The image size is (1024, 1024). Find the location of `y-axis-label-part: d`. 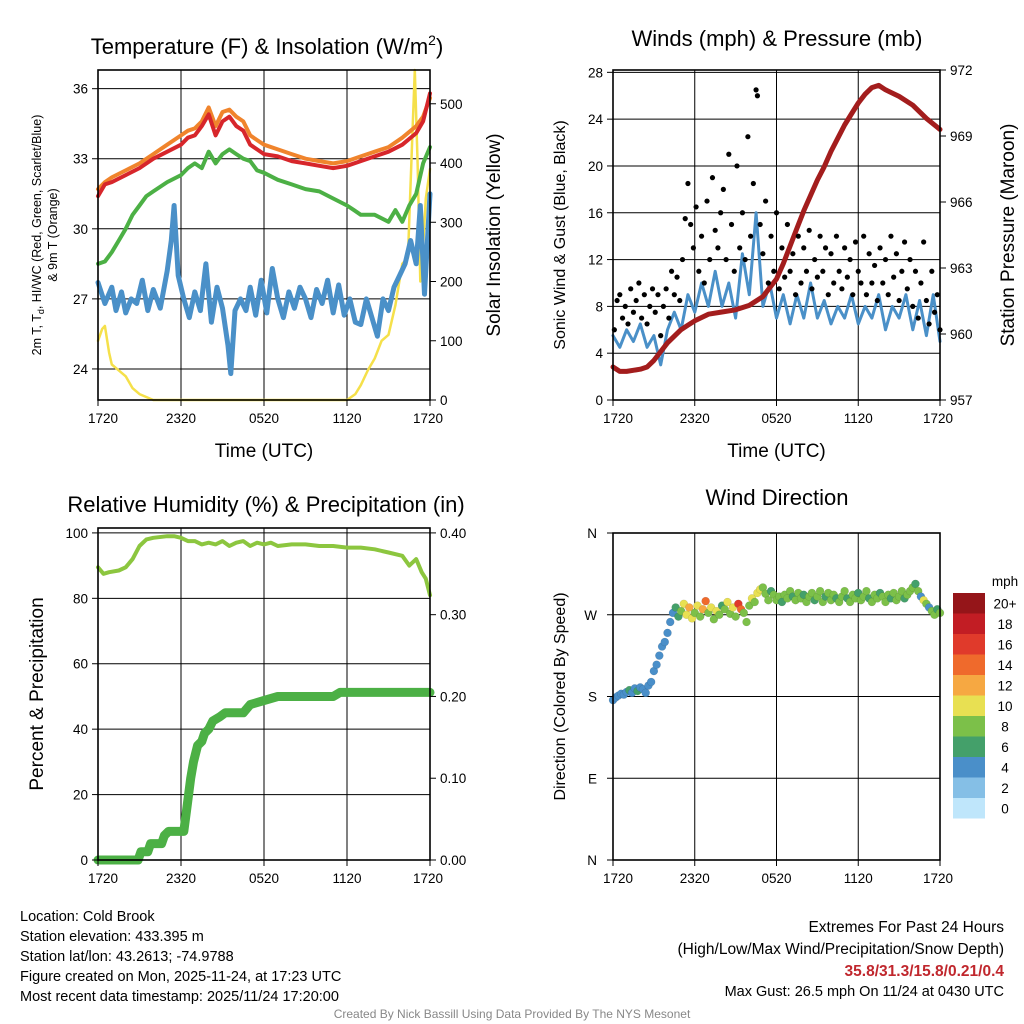

y-axis-label-part: d is located at coordinates (41, 311).